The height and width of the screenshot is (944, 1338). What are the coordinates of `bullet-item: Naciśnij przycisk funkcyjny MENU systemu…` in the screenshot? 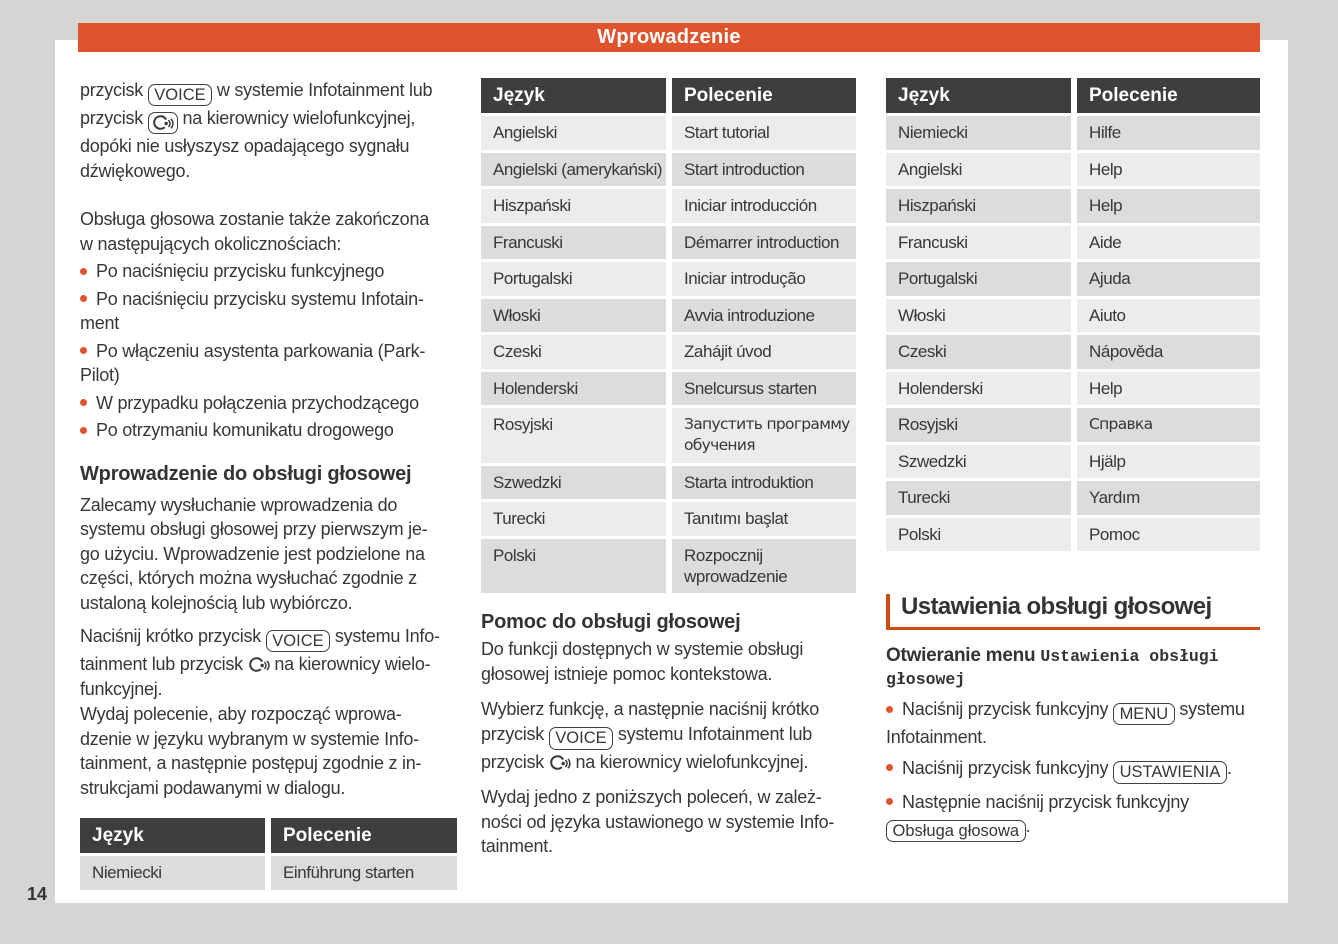 It's located at (1065, 723).